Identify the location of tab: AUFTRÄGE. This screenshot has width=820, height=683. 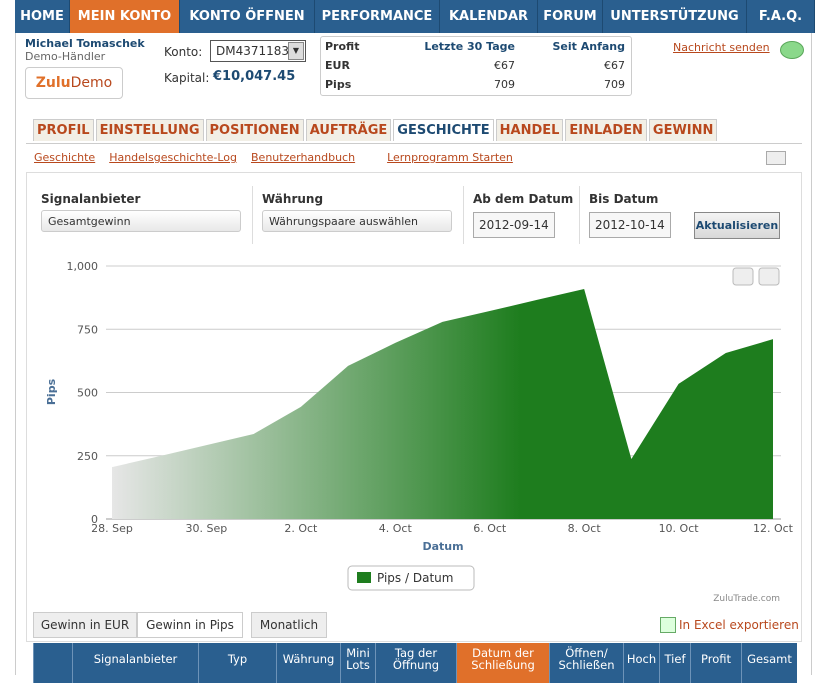
(348, 130).